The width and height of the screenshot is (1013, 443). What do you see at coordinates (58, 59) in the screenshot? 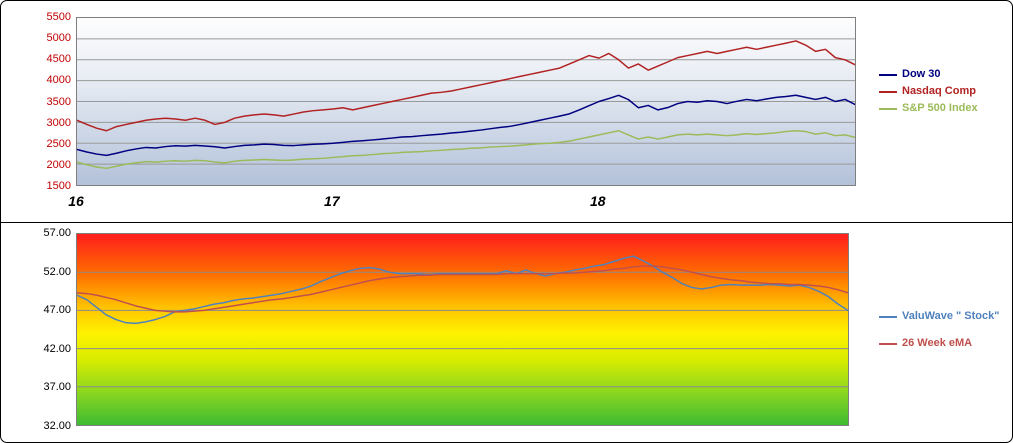
I see `y-tick-label: 4500` at bounding box center [58, 59].